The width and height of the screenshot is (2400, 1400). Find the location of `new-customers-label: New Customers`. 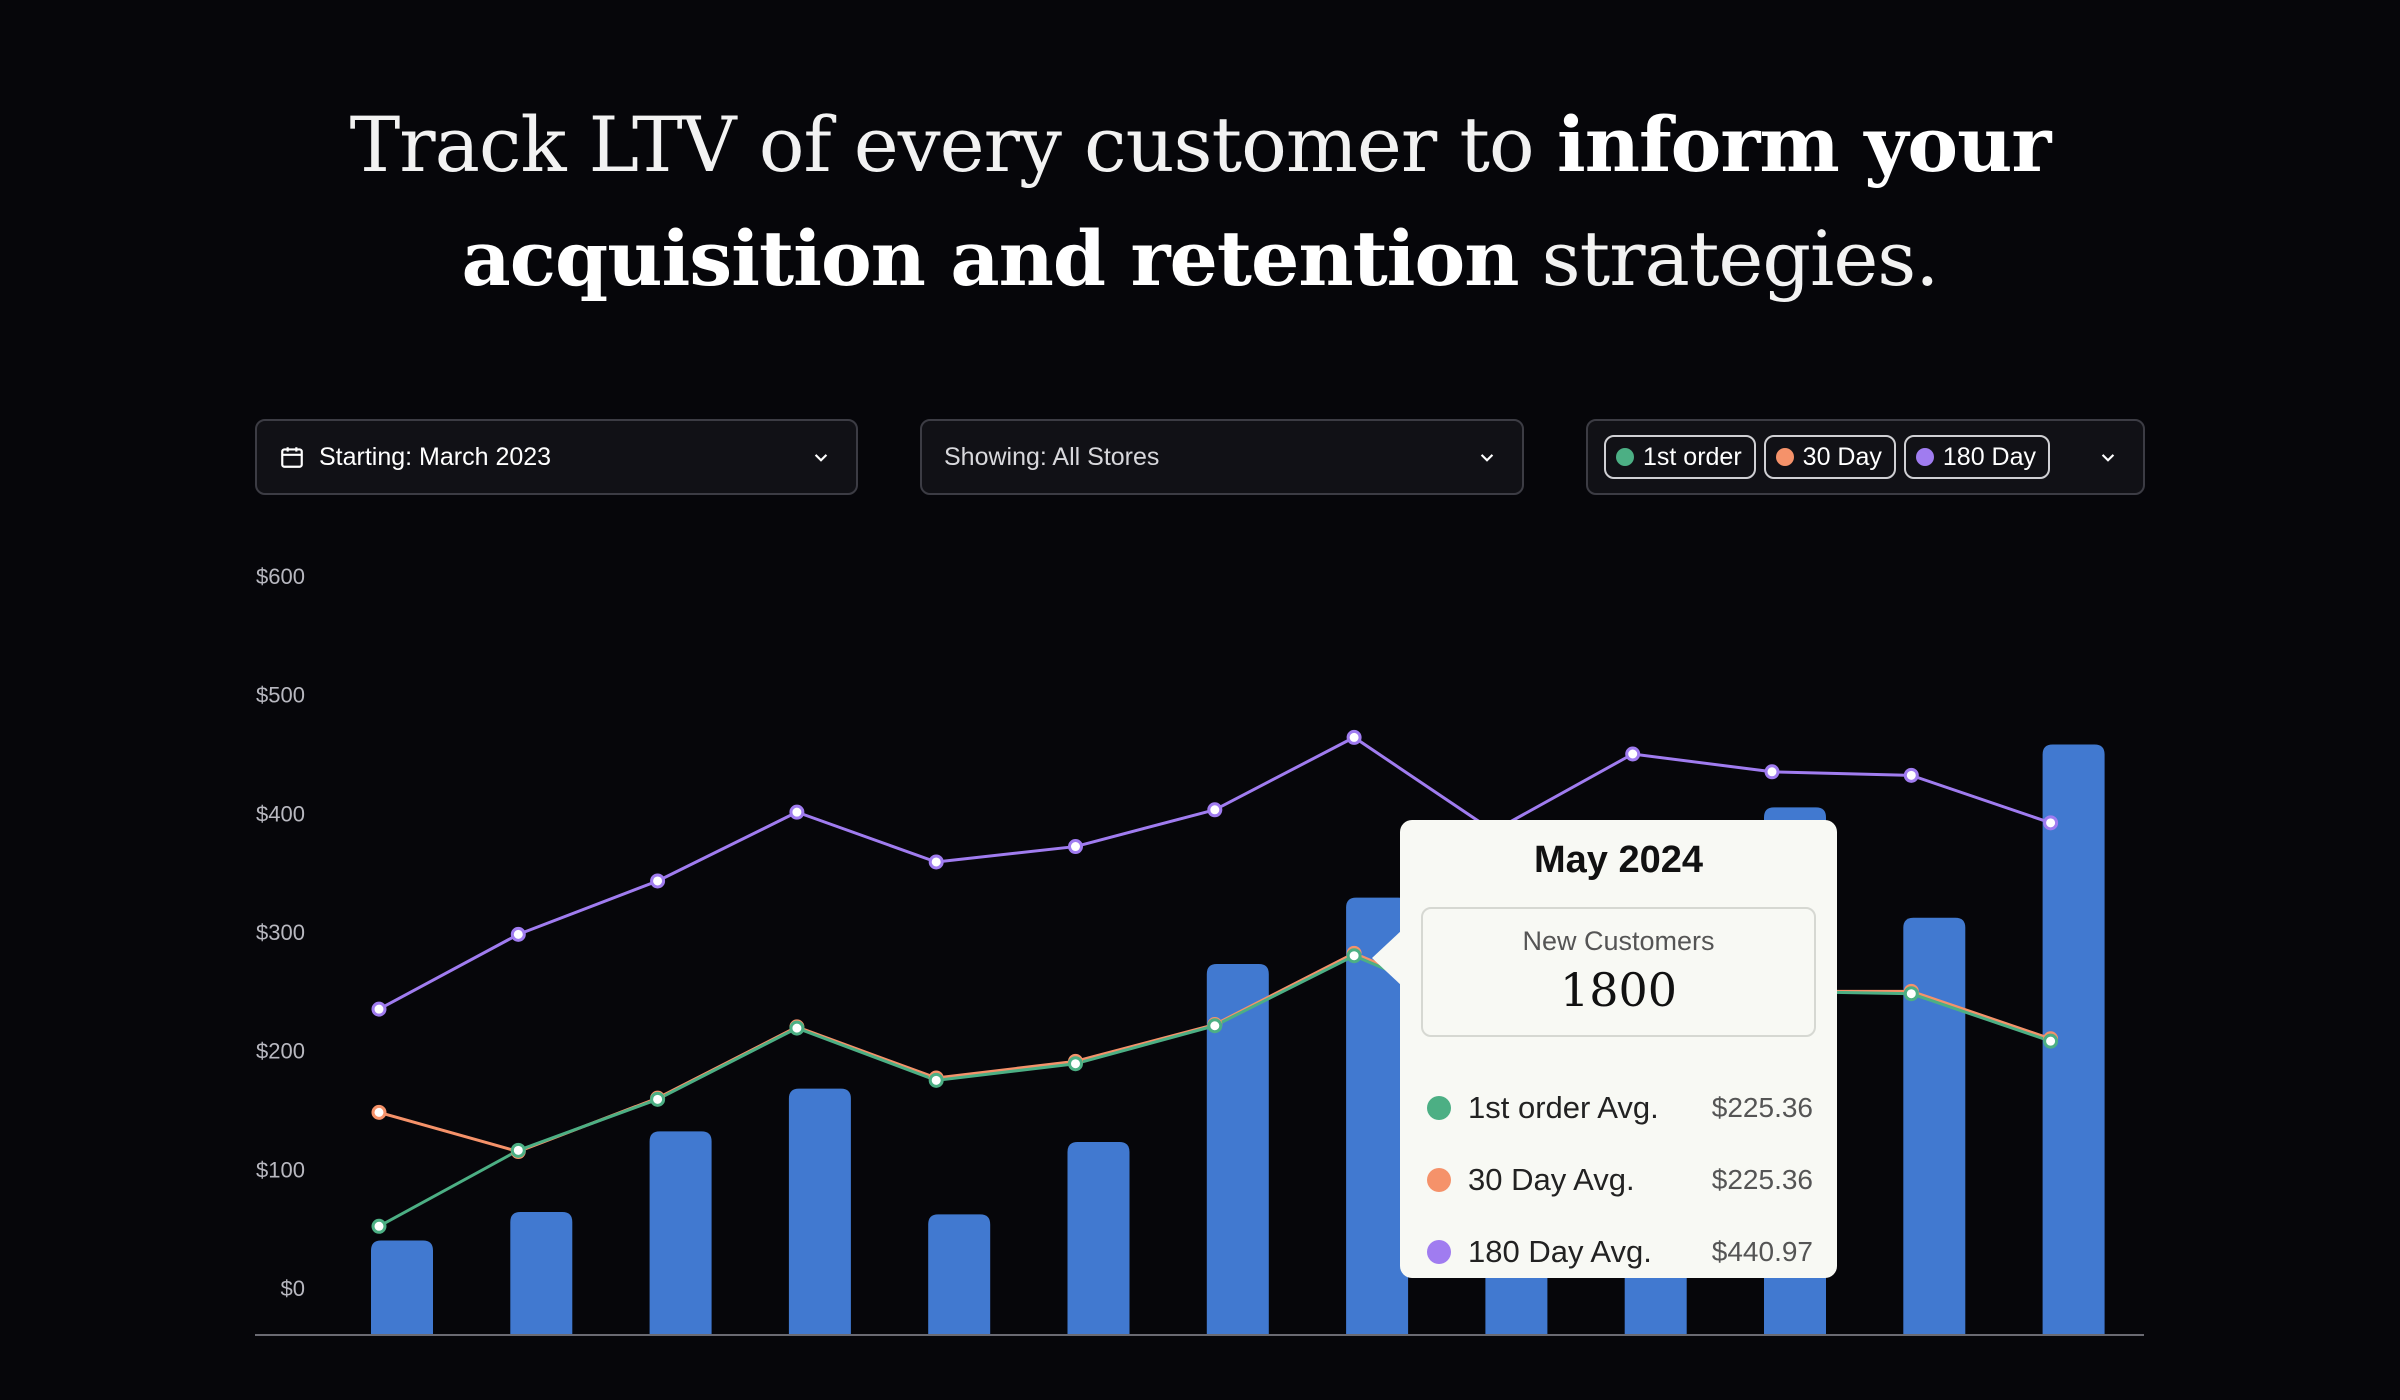

new-customers-label: New Customers is located at coordinates (1618, 941).